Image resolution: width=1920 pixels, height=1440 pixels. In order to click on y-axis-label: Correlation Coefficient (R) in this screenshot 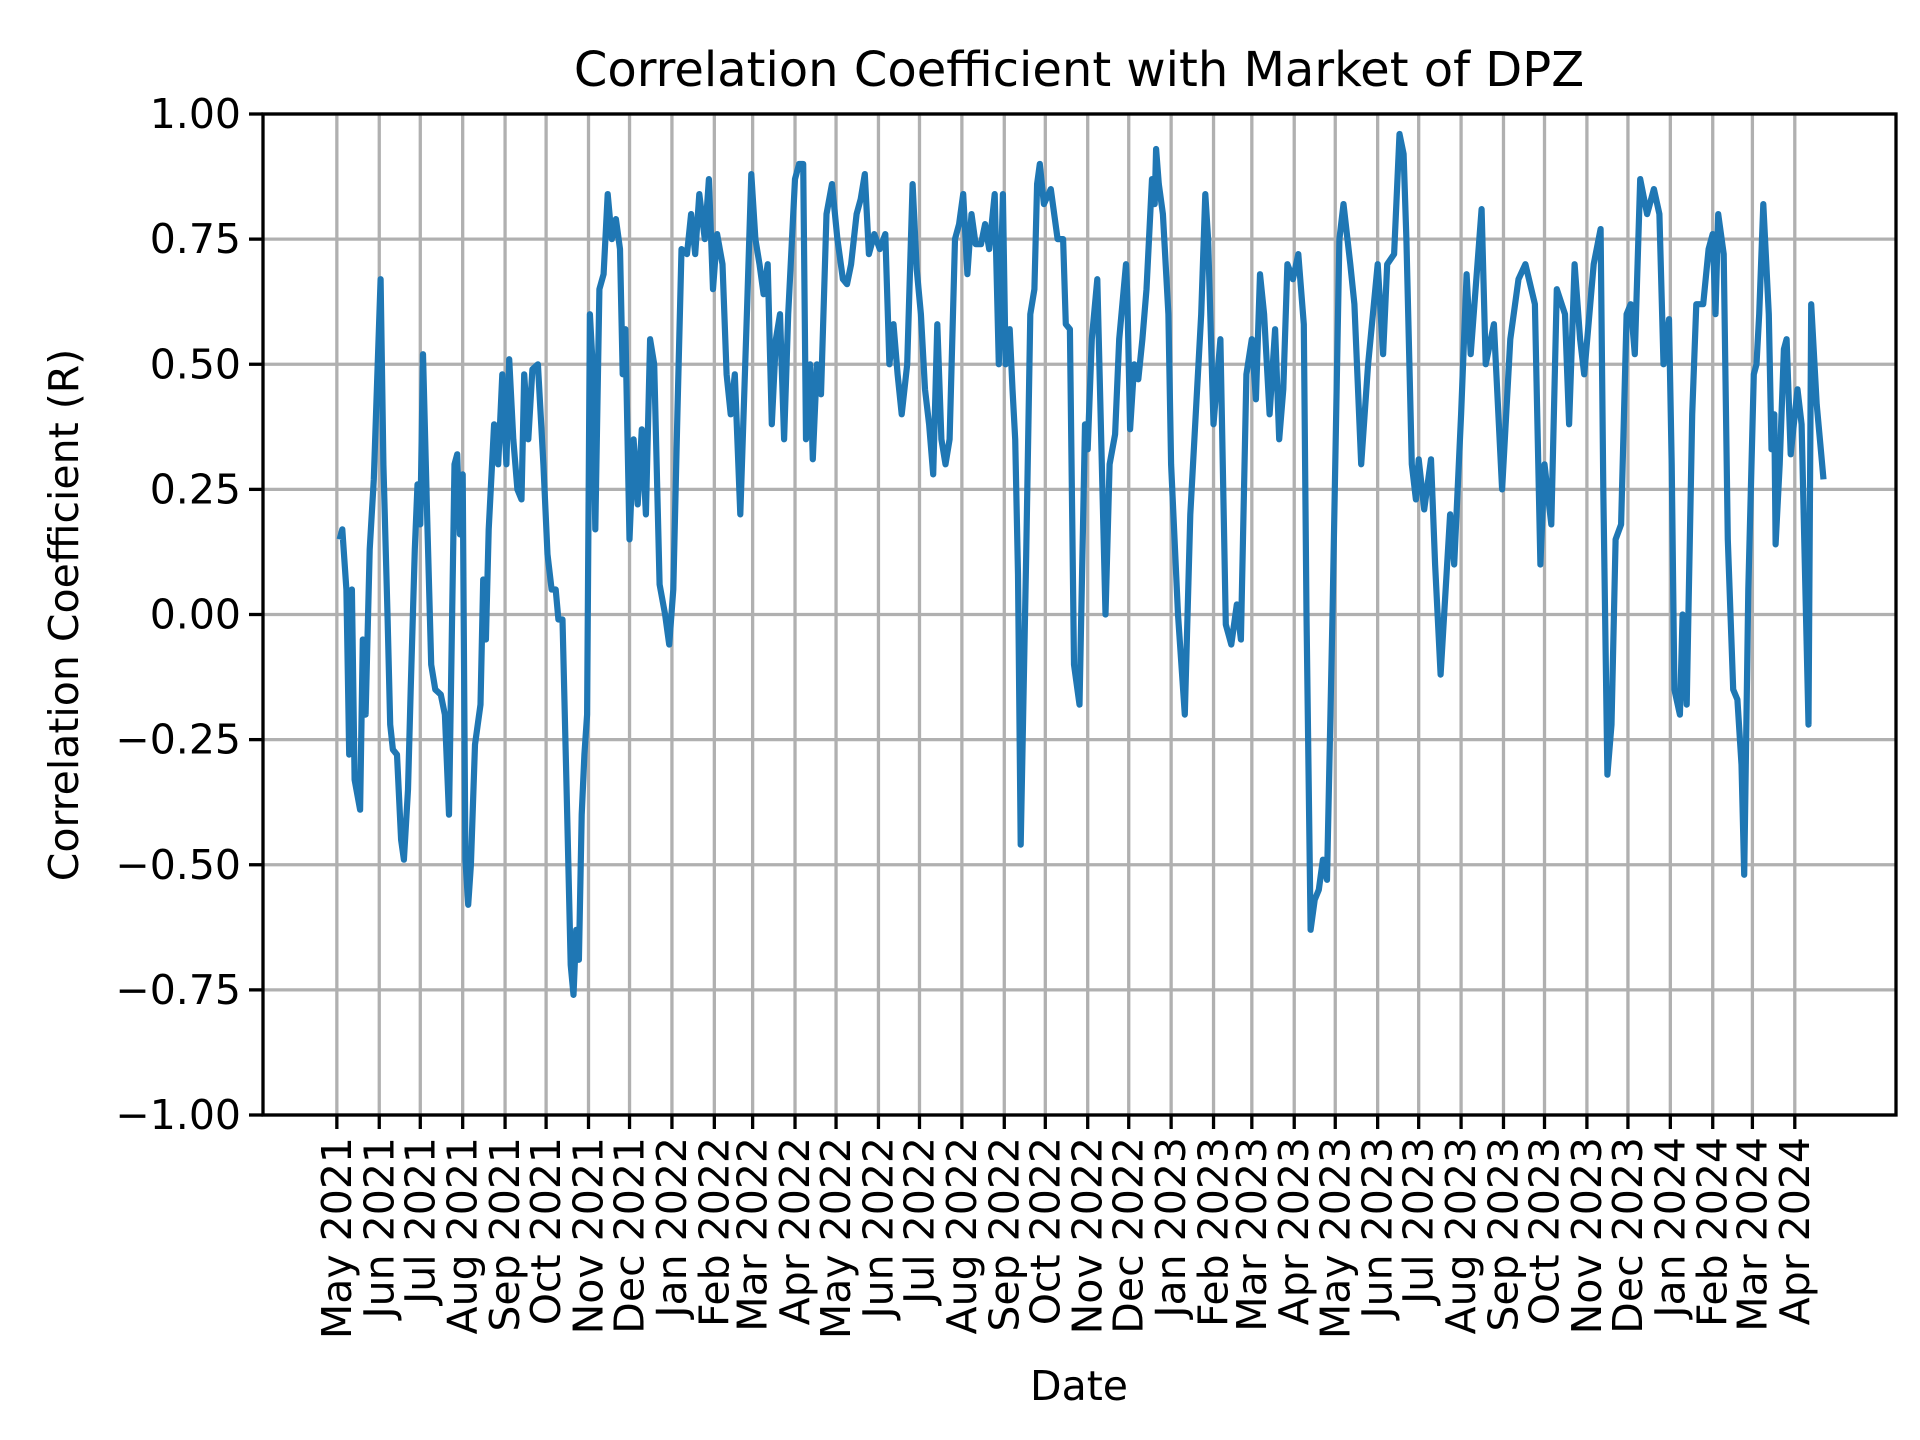, I will do `click(64, 615)`.